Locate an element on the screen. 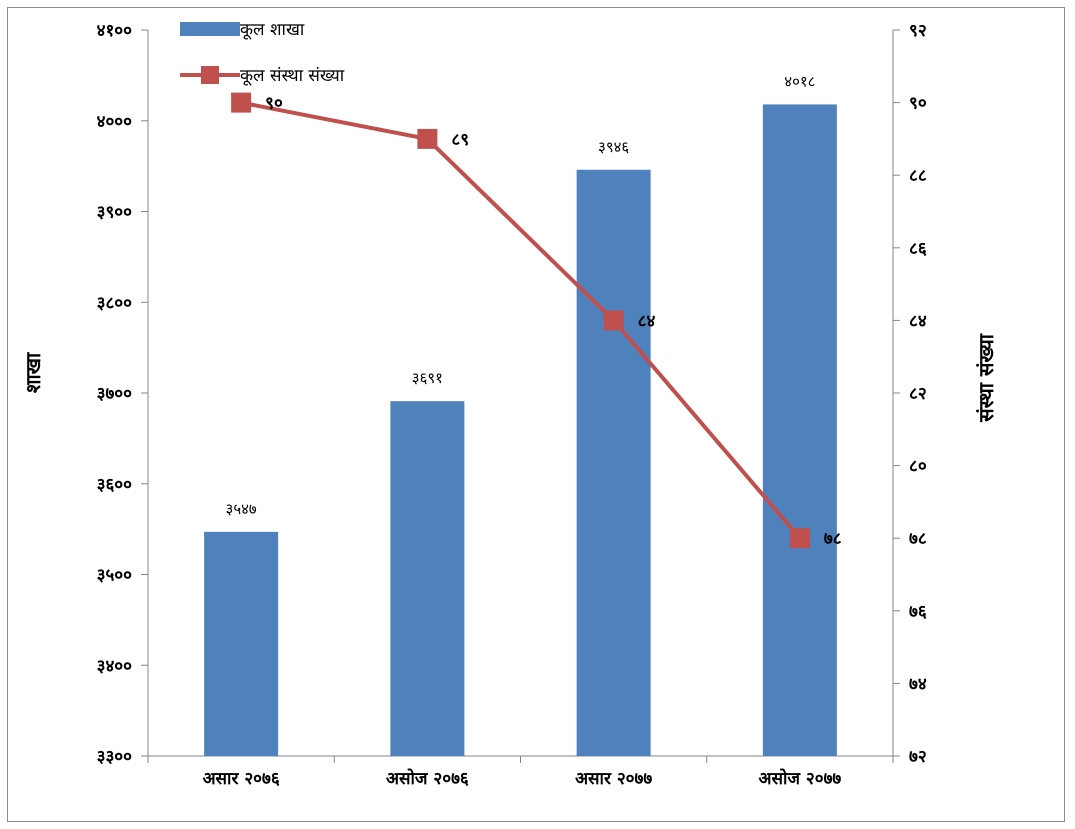 This screenshot has width=1075, height=829. legend-line-marker is located at coordinates (210, 75).